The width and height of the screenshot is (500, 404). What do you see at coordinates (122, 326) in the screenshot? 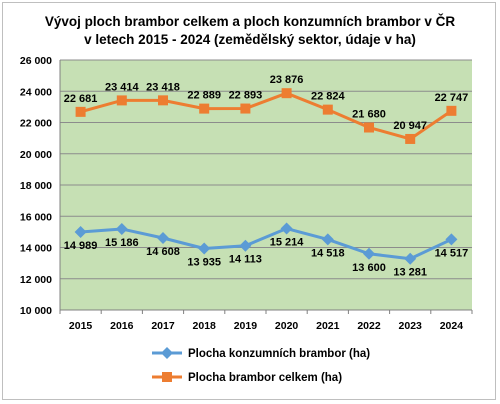
I see `x-tick-label: 2016` at bounding box center [122, 326].